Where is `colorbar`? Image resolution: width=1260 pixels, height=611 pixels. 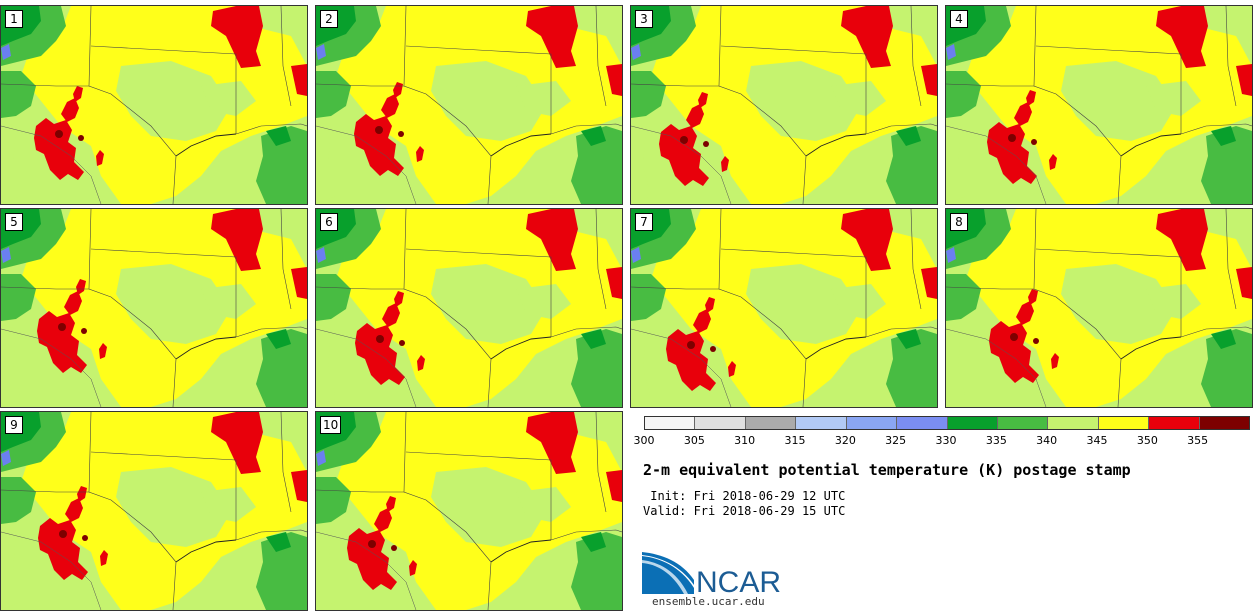 colorbar is located at coordinates (947, 423).